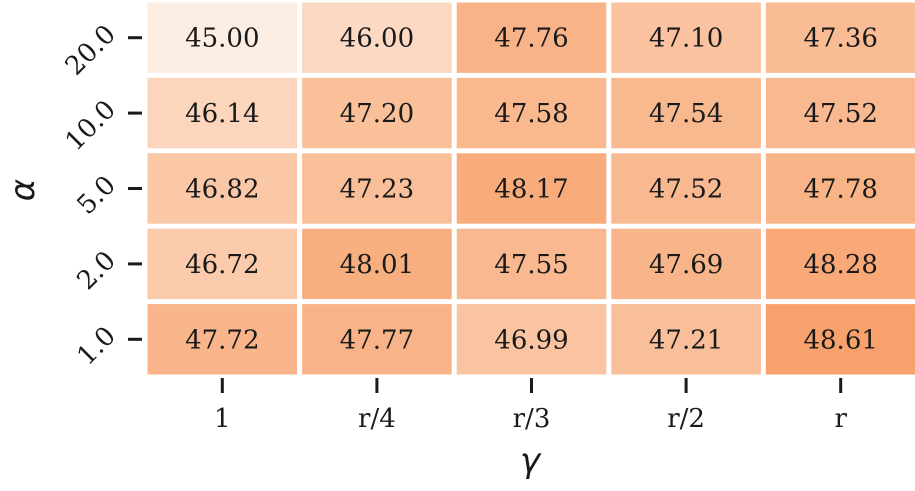 The image size is (915, 491). Describe the element at coordinates (377, 190) in the screenshot. I see `cell-value-label: 47.23` at that location.